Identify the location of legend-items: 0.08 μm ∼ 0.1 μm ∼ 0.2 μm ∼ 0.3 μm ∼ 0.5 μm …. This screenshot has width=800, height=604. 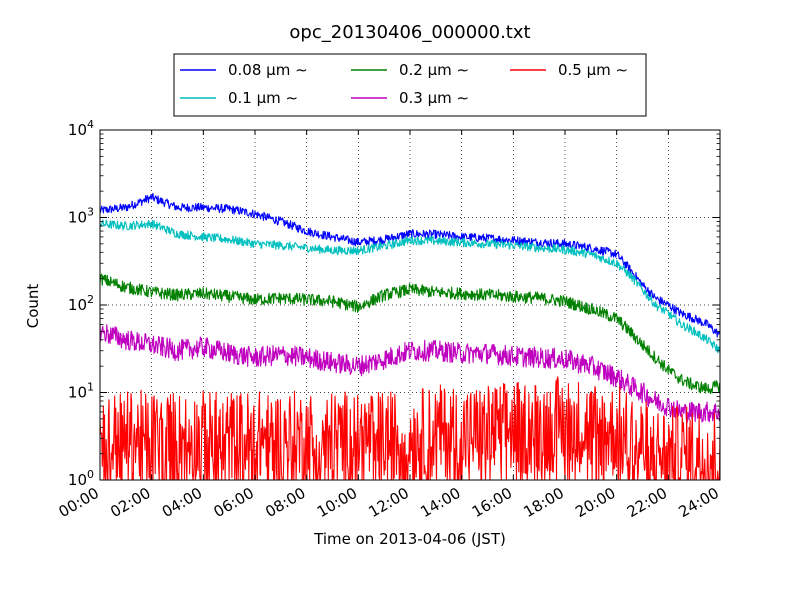
(404, 84).